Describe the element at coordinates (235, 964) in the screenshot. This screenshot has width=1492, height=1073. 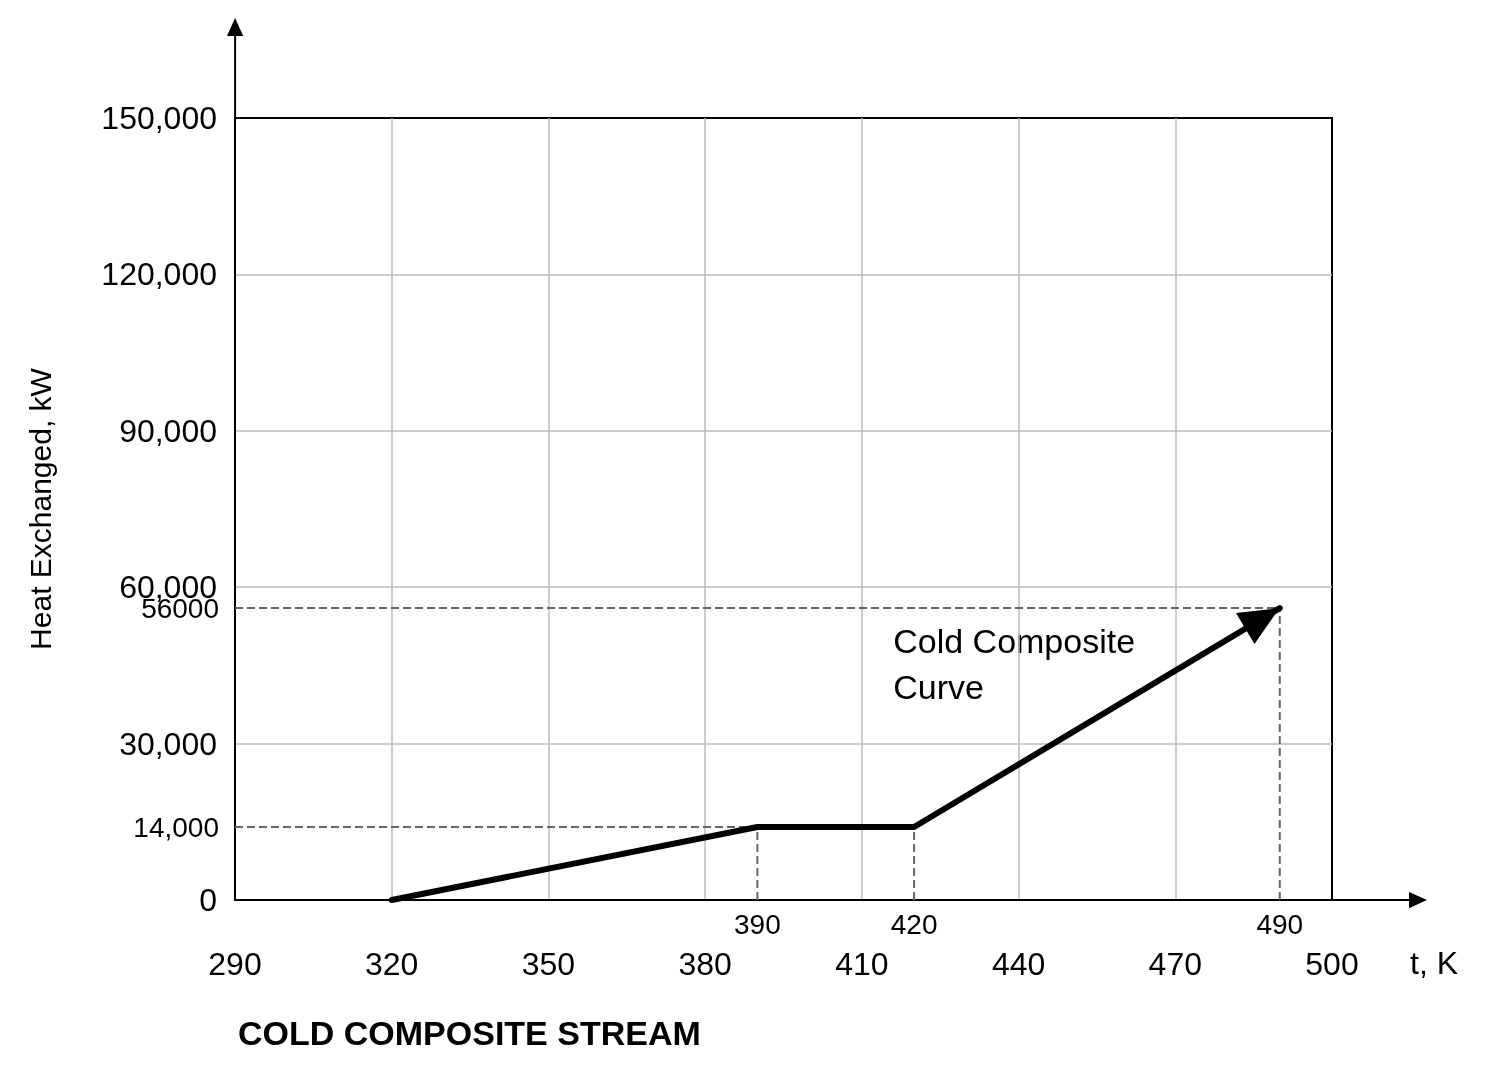
I see `x-tick-label: 290` at that location.